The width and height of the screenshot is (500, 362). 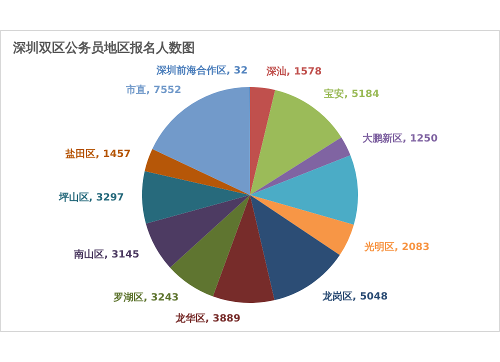 What do you see at coordinates (294, 71) in the screenshot?
I see `slice-label: 深汕, 1578` at bounding box center [294, 71].